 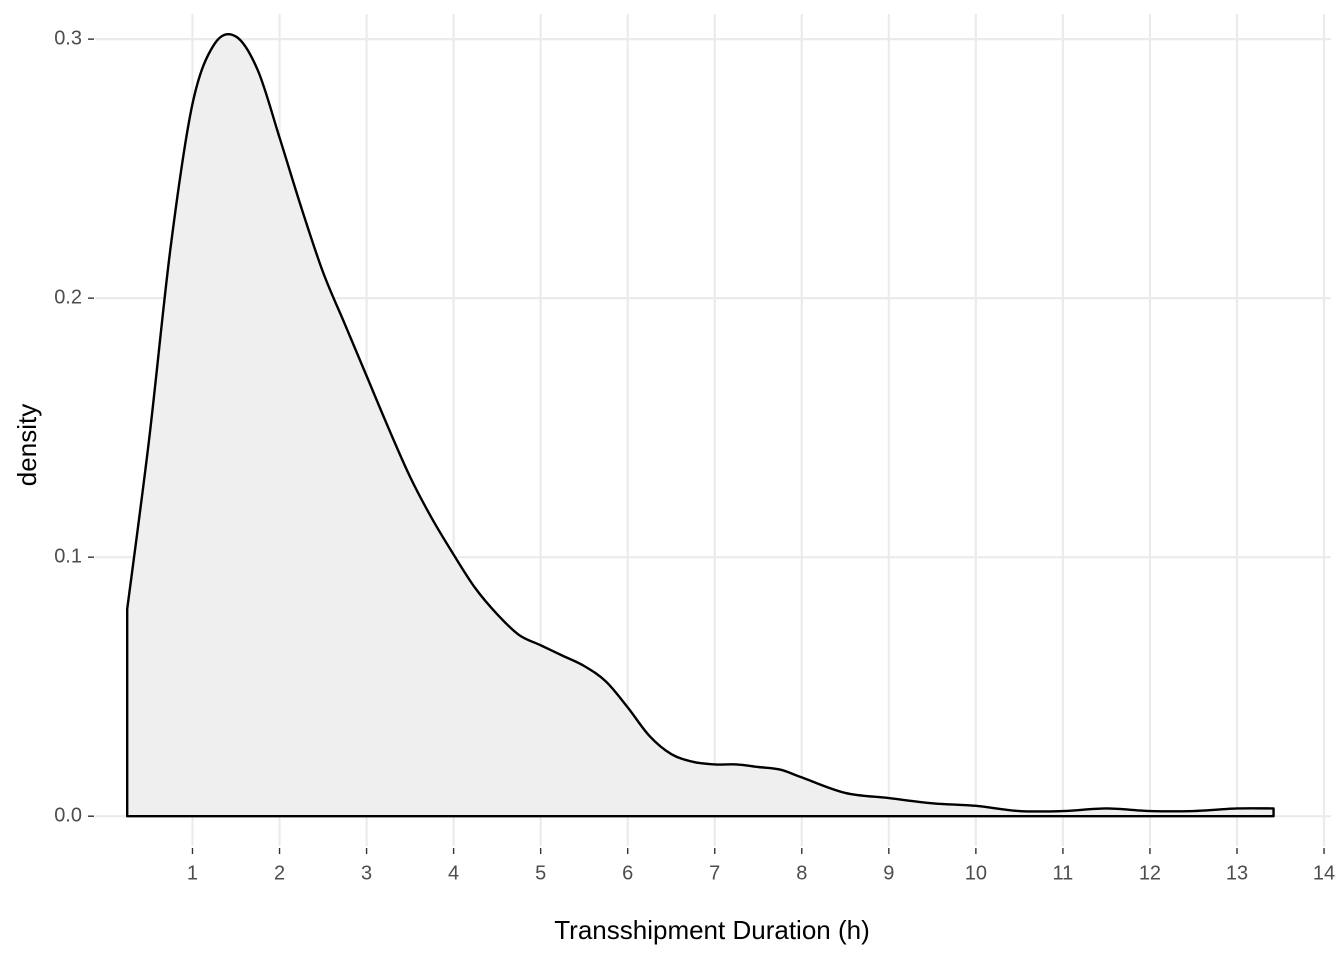 What do you see at coordinates (888, 873) in the screenshot?
I see `x-tick-label: 9` at bounding box center [888, 873].